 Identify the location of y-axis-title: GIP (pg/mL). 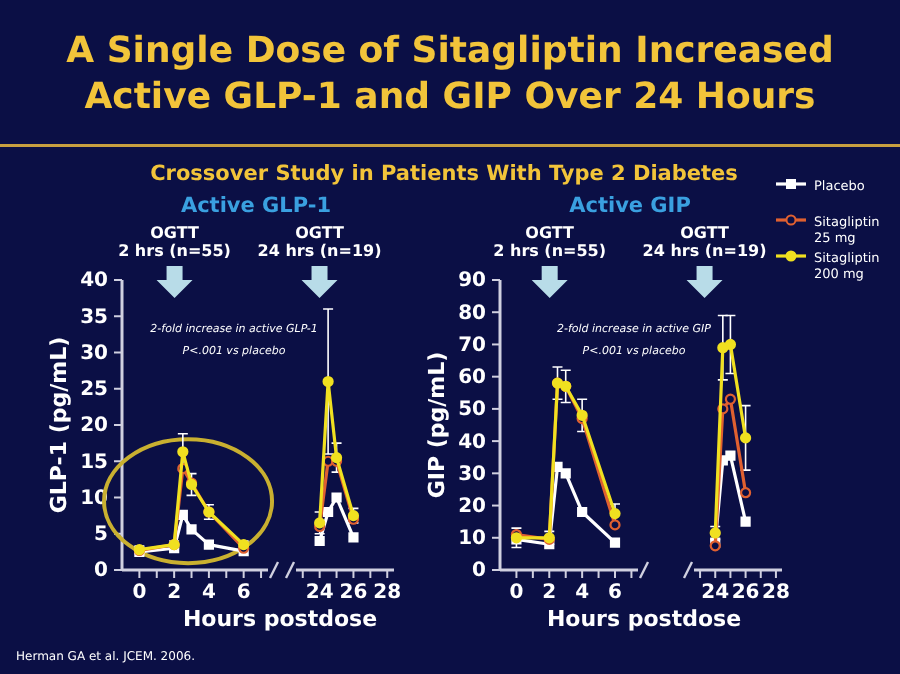
(437, 425).